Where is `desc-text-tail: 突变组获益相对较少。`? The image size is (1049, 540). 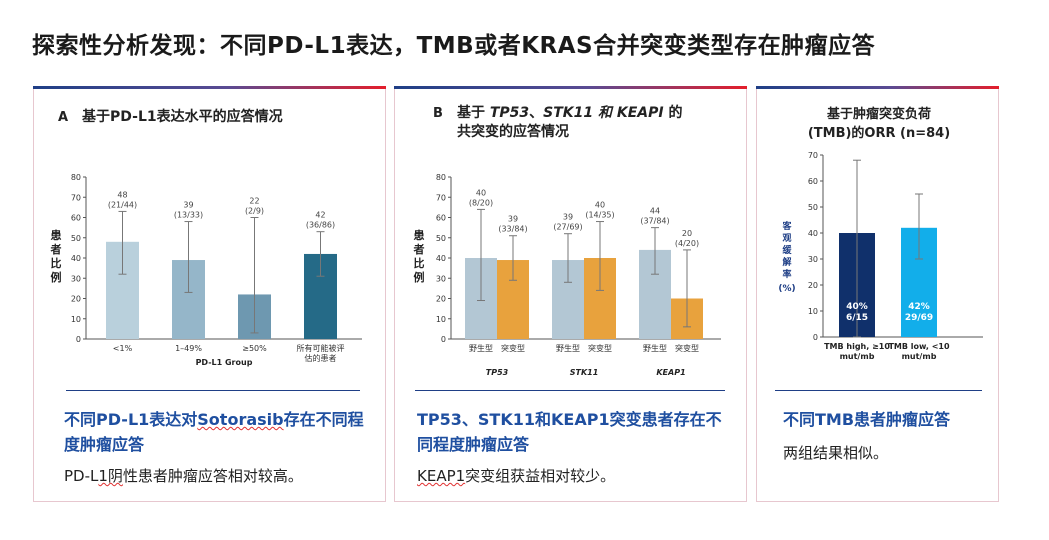 desc-text-tail: 突变组获益相对较少。 is located at coordinates (540, 476).